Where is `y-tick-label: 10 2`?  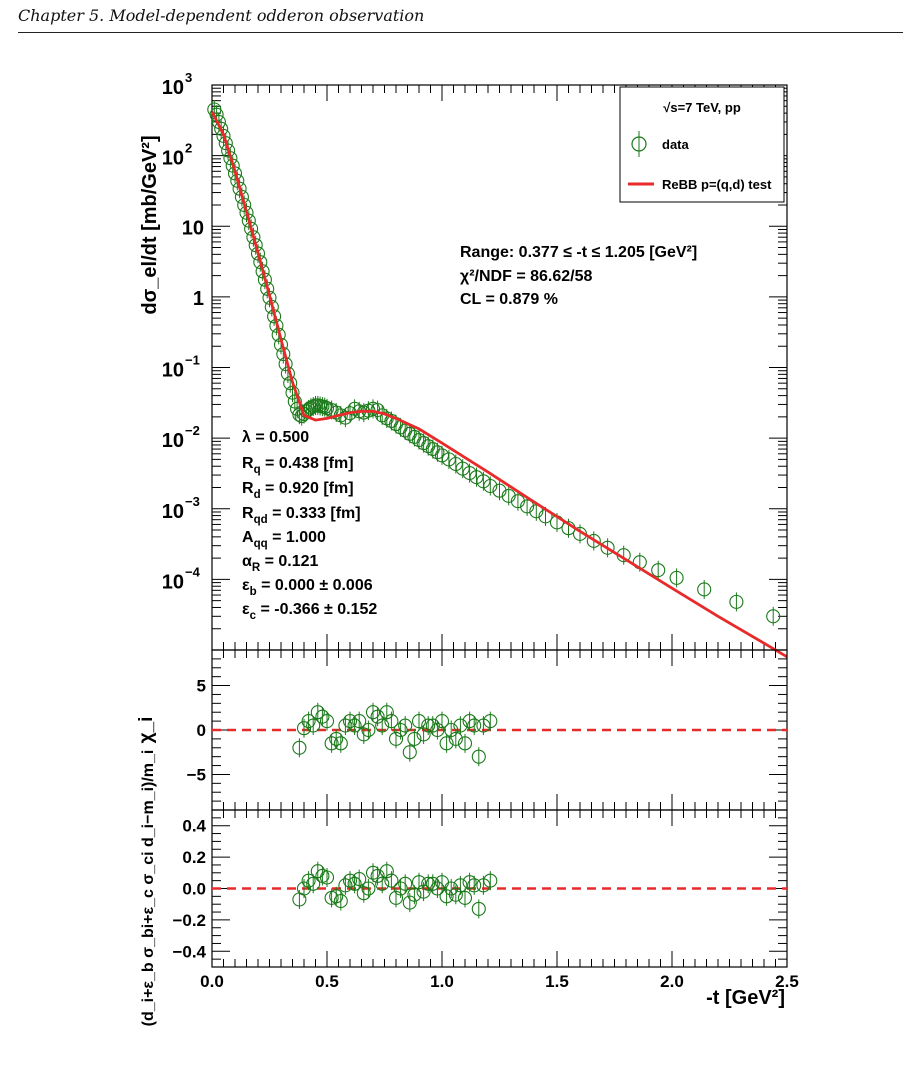 y-tick-label: 10 2 is located at coordinates (177, 155).